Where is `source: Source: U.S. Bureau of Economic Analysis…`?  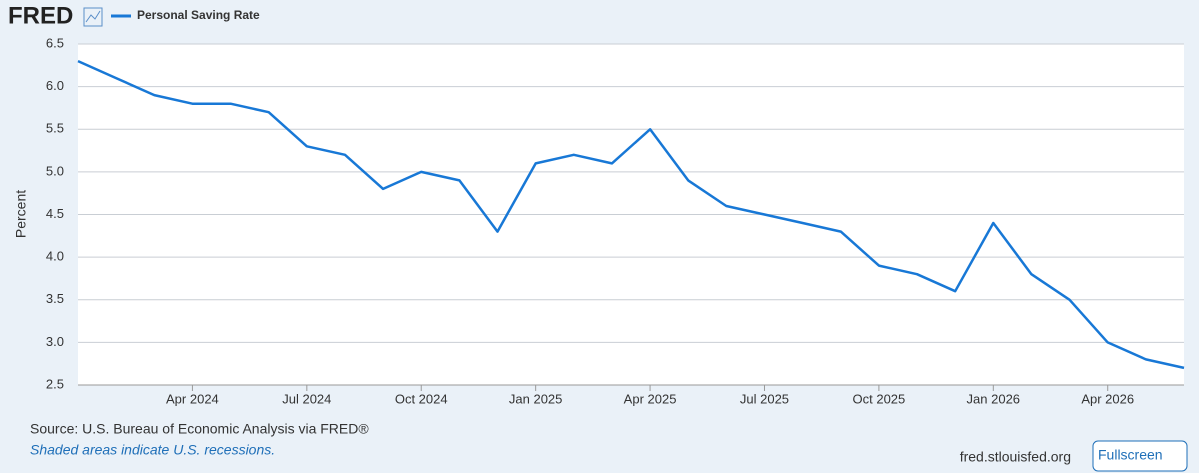 source: Source: U.S. Bureau of Economic Analysis… is located at coordinates (199, 429).